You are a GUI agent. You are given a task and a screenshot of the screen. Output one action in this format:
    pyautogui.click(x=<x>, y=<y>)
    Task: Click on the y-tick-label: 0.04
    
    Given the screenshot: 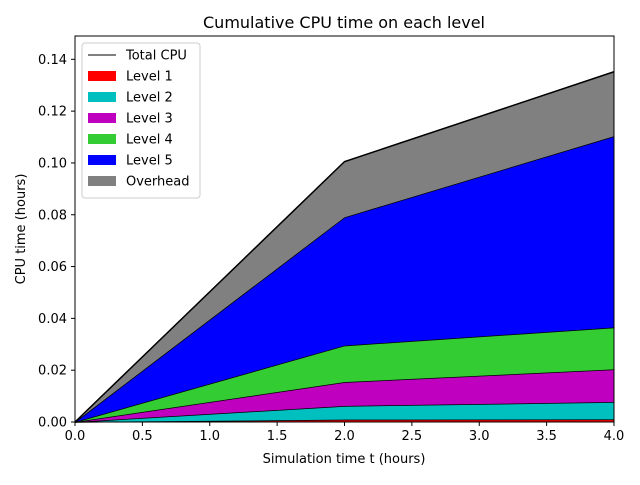 What is the action you would take?
    pyautogui.click(x=52, y=319)
    